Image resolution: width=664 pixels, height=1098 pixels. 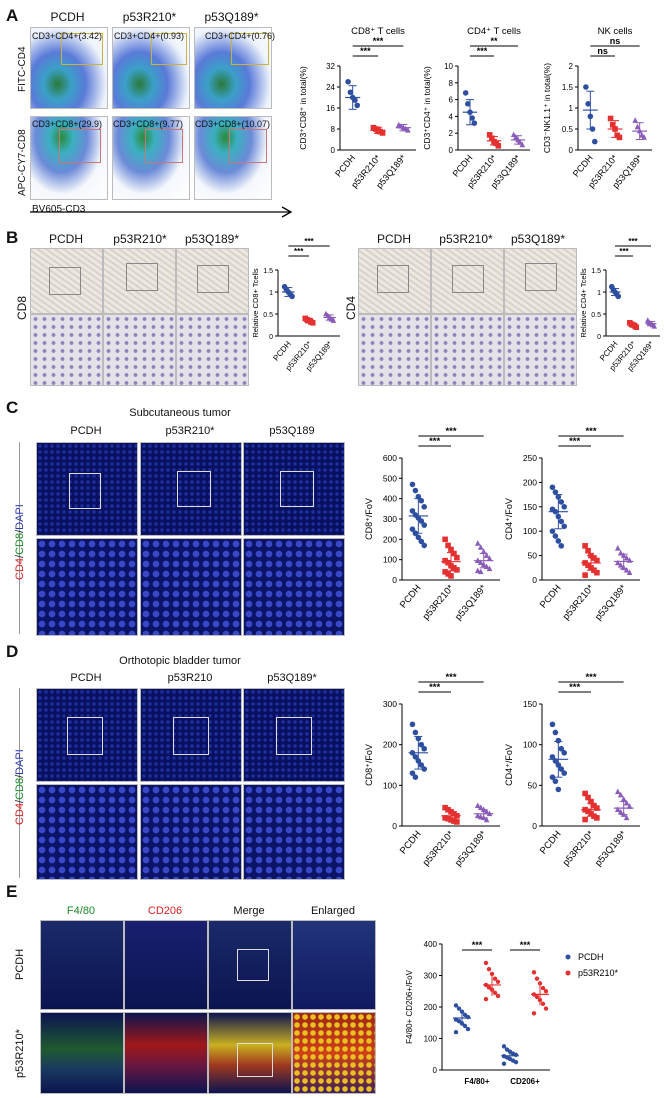 I want to click on b-col-q189: p53Q189*, so click(x=212, y=239).